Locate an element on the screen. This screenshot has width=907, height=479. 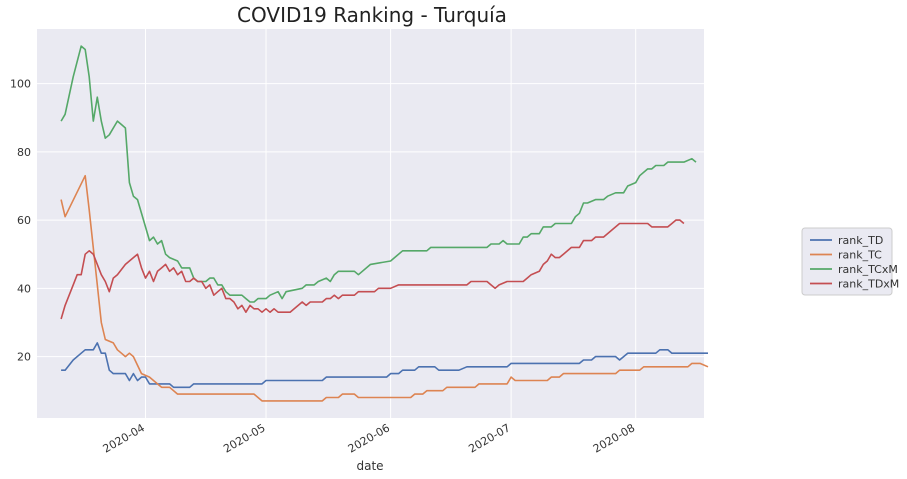
x-tick-label: 2020-06 is located at coordinates (369, 438).